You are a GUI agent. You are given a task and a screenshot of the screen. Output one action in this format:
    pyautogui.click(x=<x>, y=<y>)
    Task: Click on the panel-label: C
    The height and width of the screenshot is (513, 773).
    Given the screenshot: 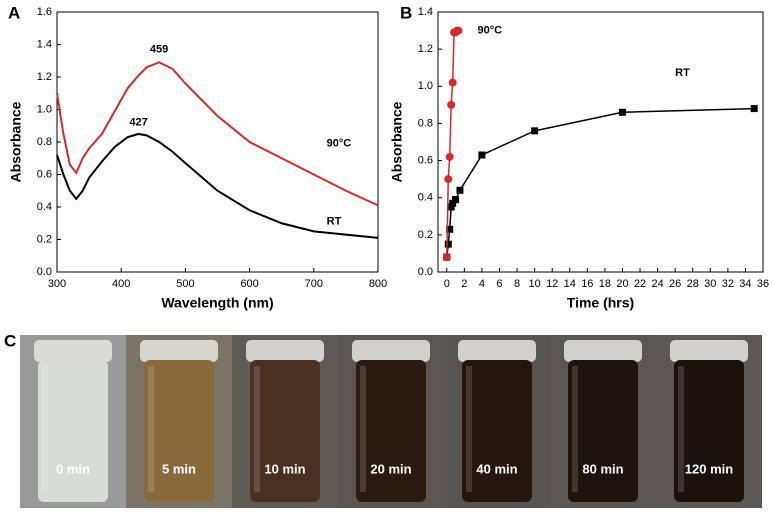 What is the action you would take?
    pyautogui.click(x=10, y=340)
    